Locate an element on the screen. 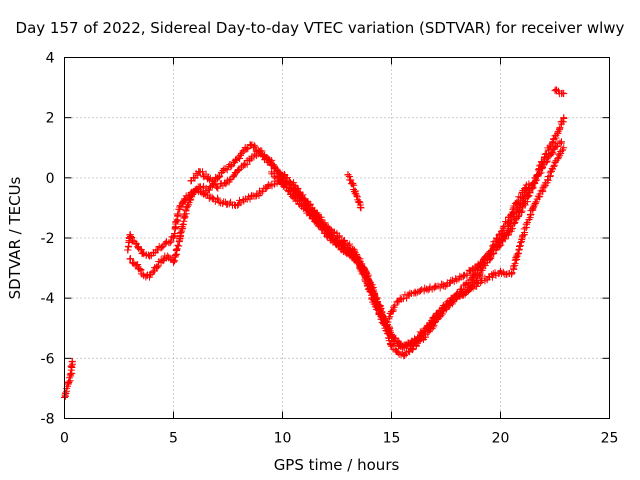  x-tick-label: 15 is located at coordinates (392, 439).